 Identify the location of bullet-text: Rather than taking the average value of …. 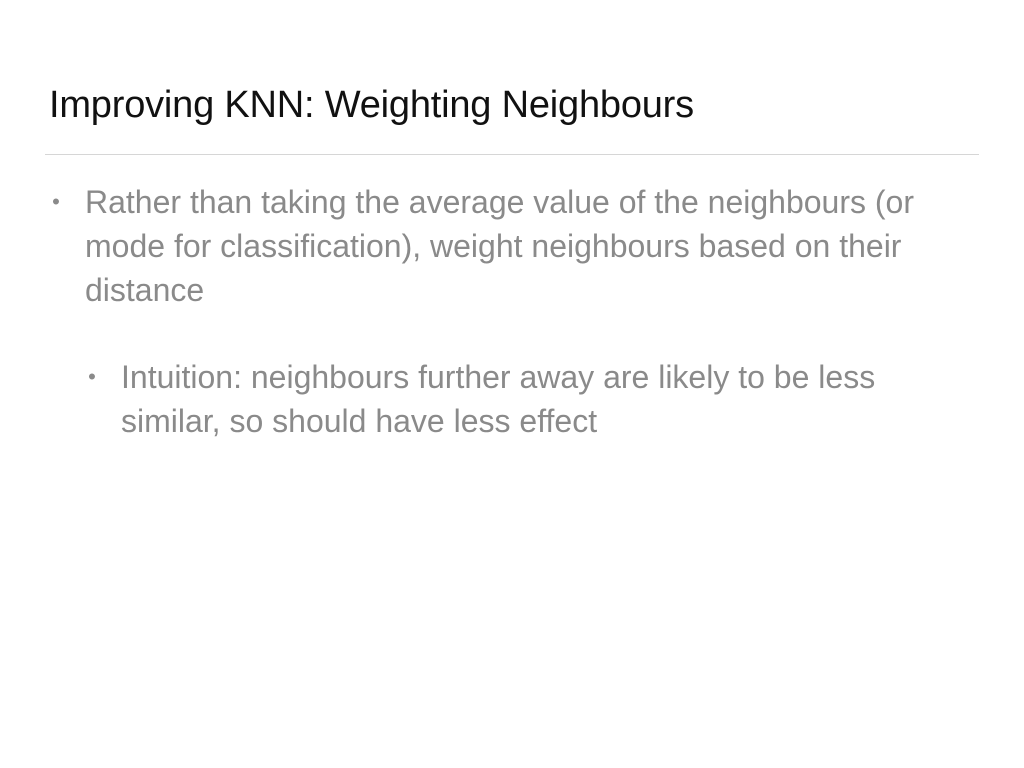
(499, 246).